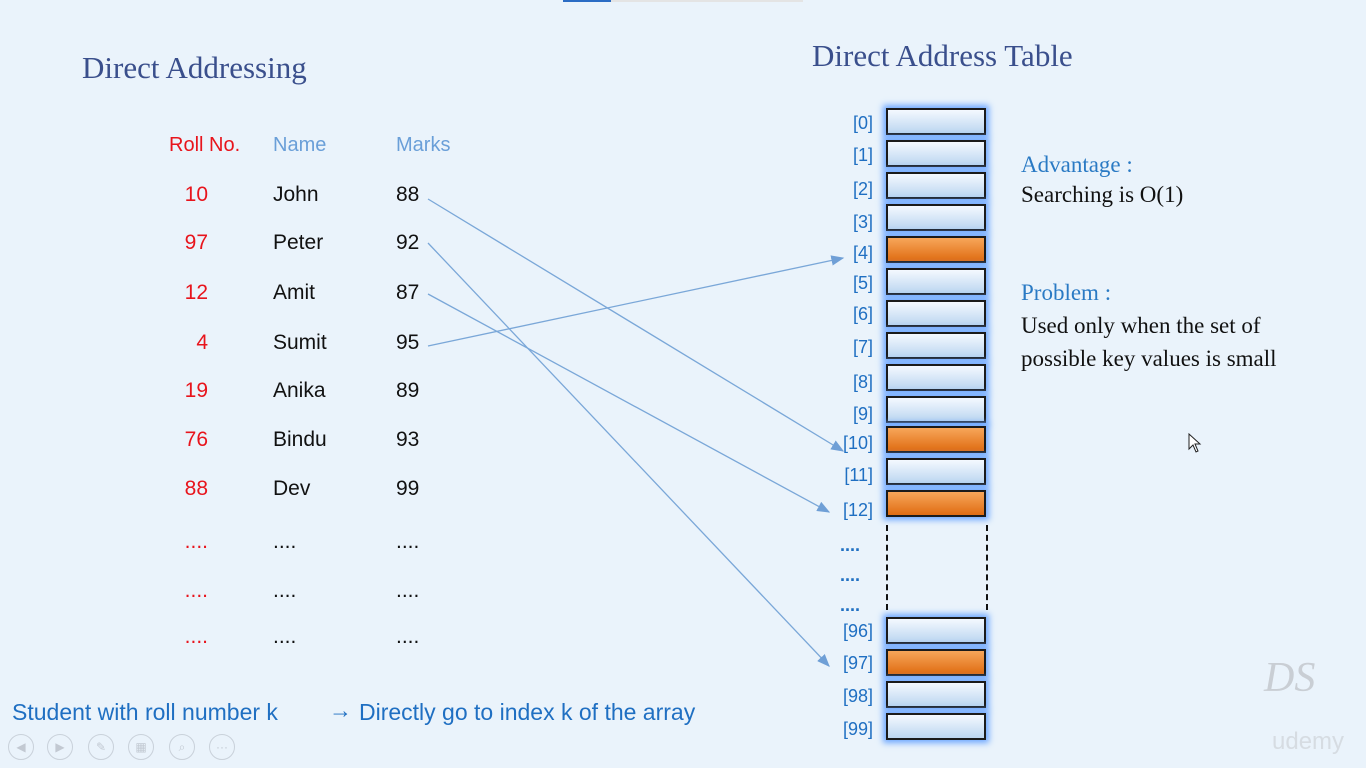 The width and height of the screenshot is (1366, 768). What do you see at coordinates (196, 194) in the screenshot?
I see `roll-cell: 10` at bounding box center [196, 194].